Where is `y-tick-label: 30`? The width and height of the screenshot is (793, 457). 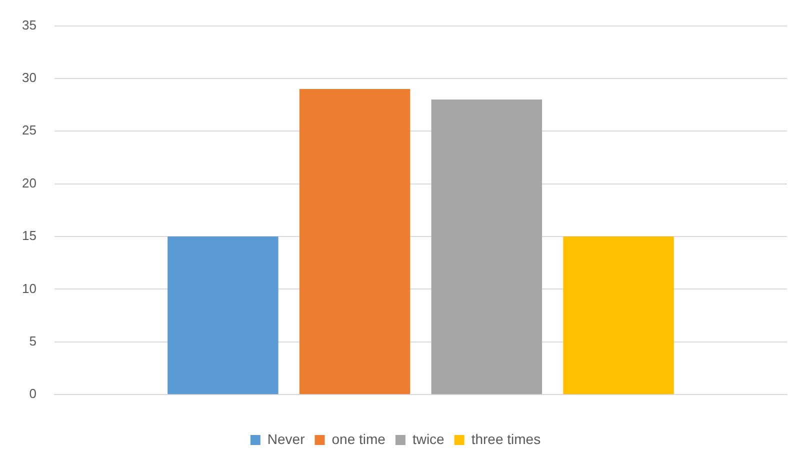
y-tick-label: 30 is located at coordinates (29, 78).